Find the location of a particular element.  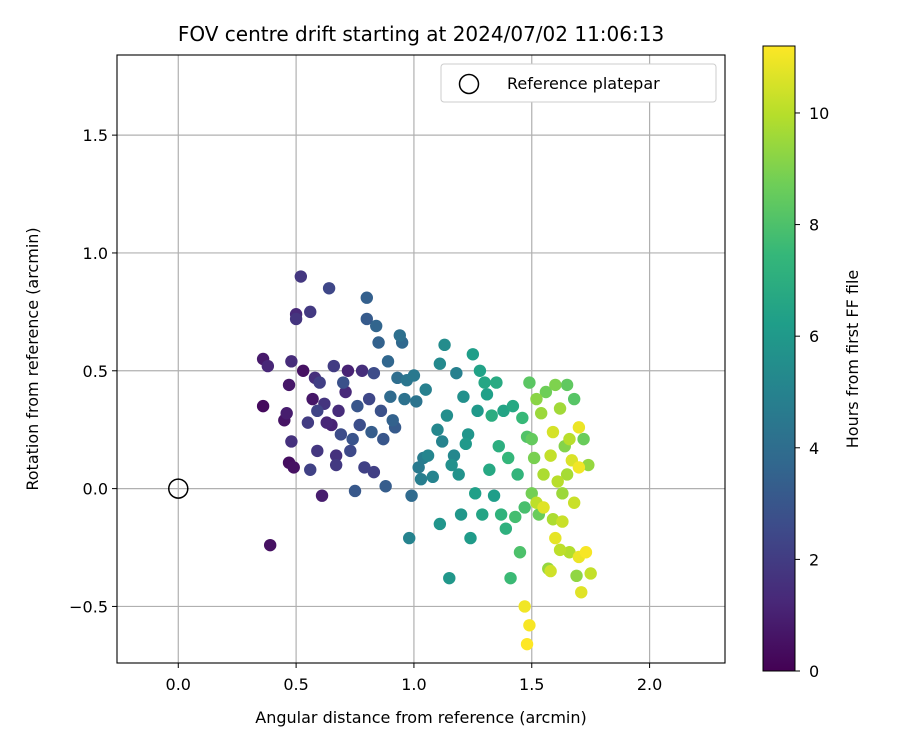

colorbar-tick-label: 0 is located at coordinates (814, 671).